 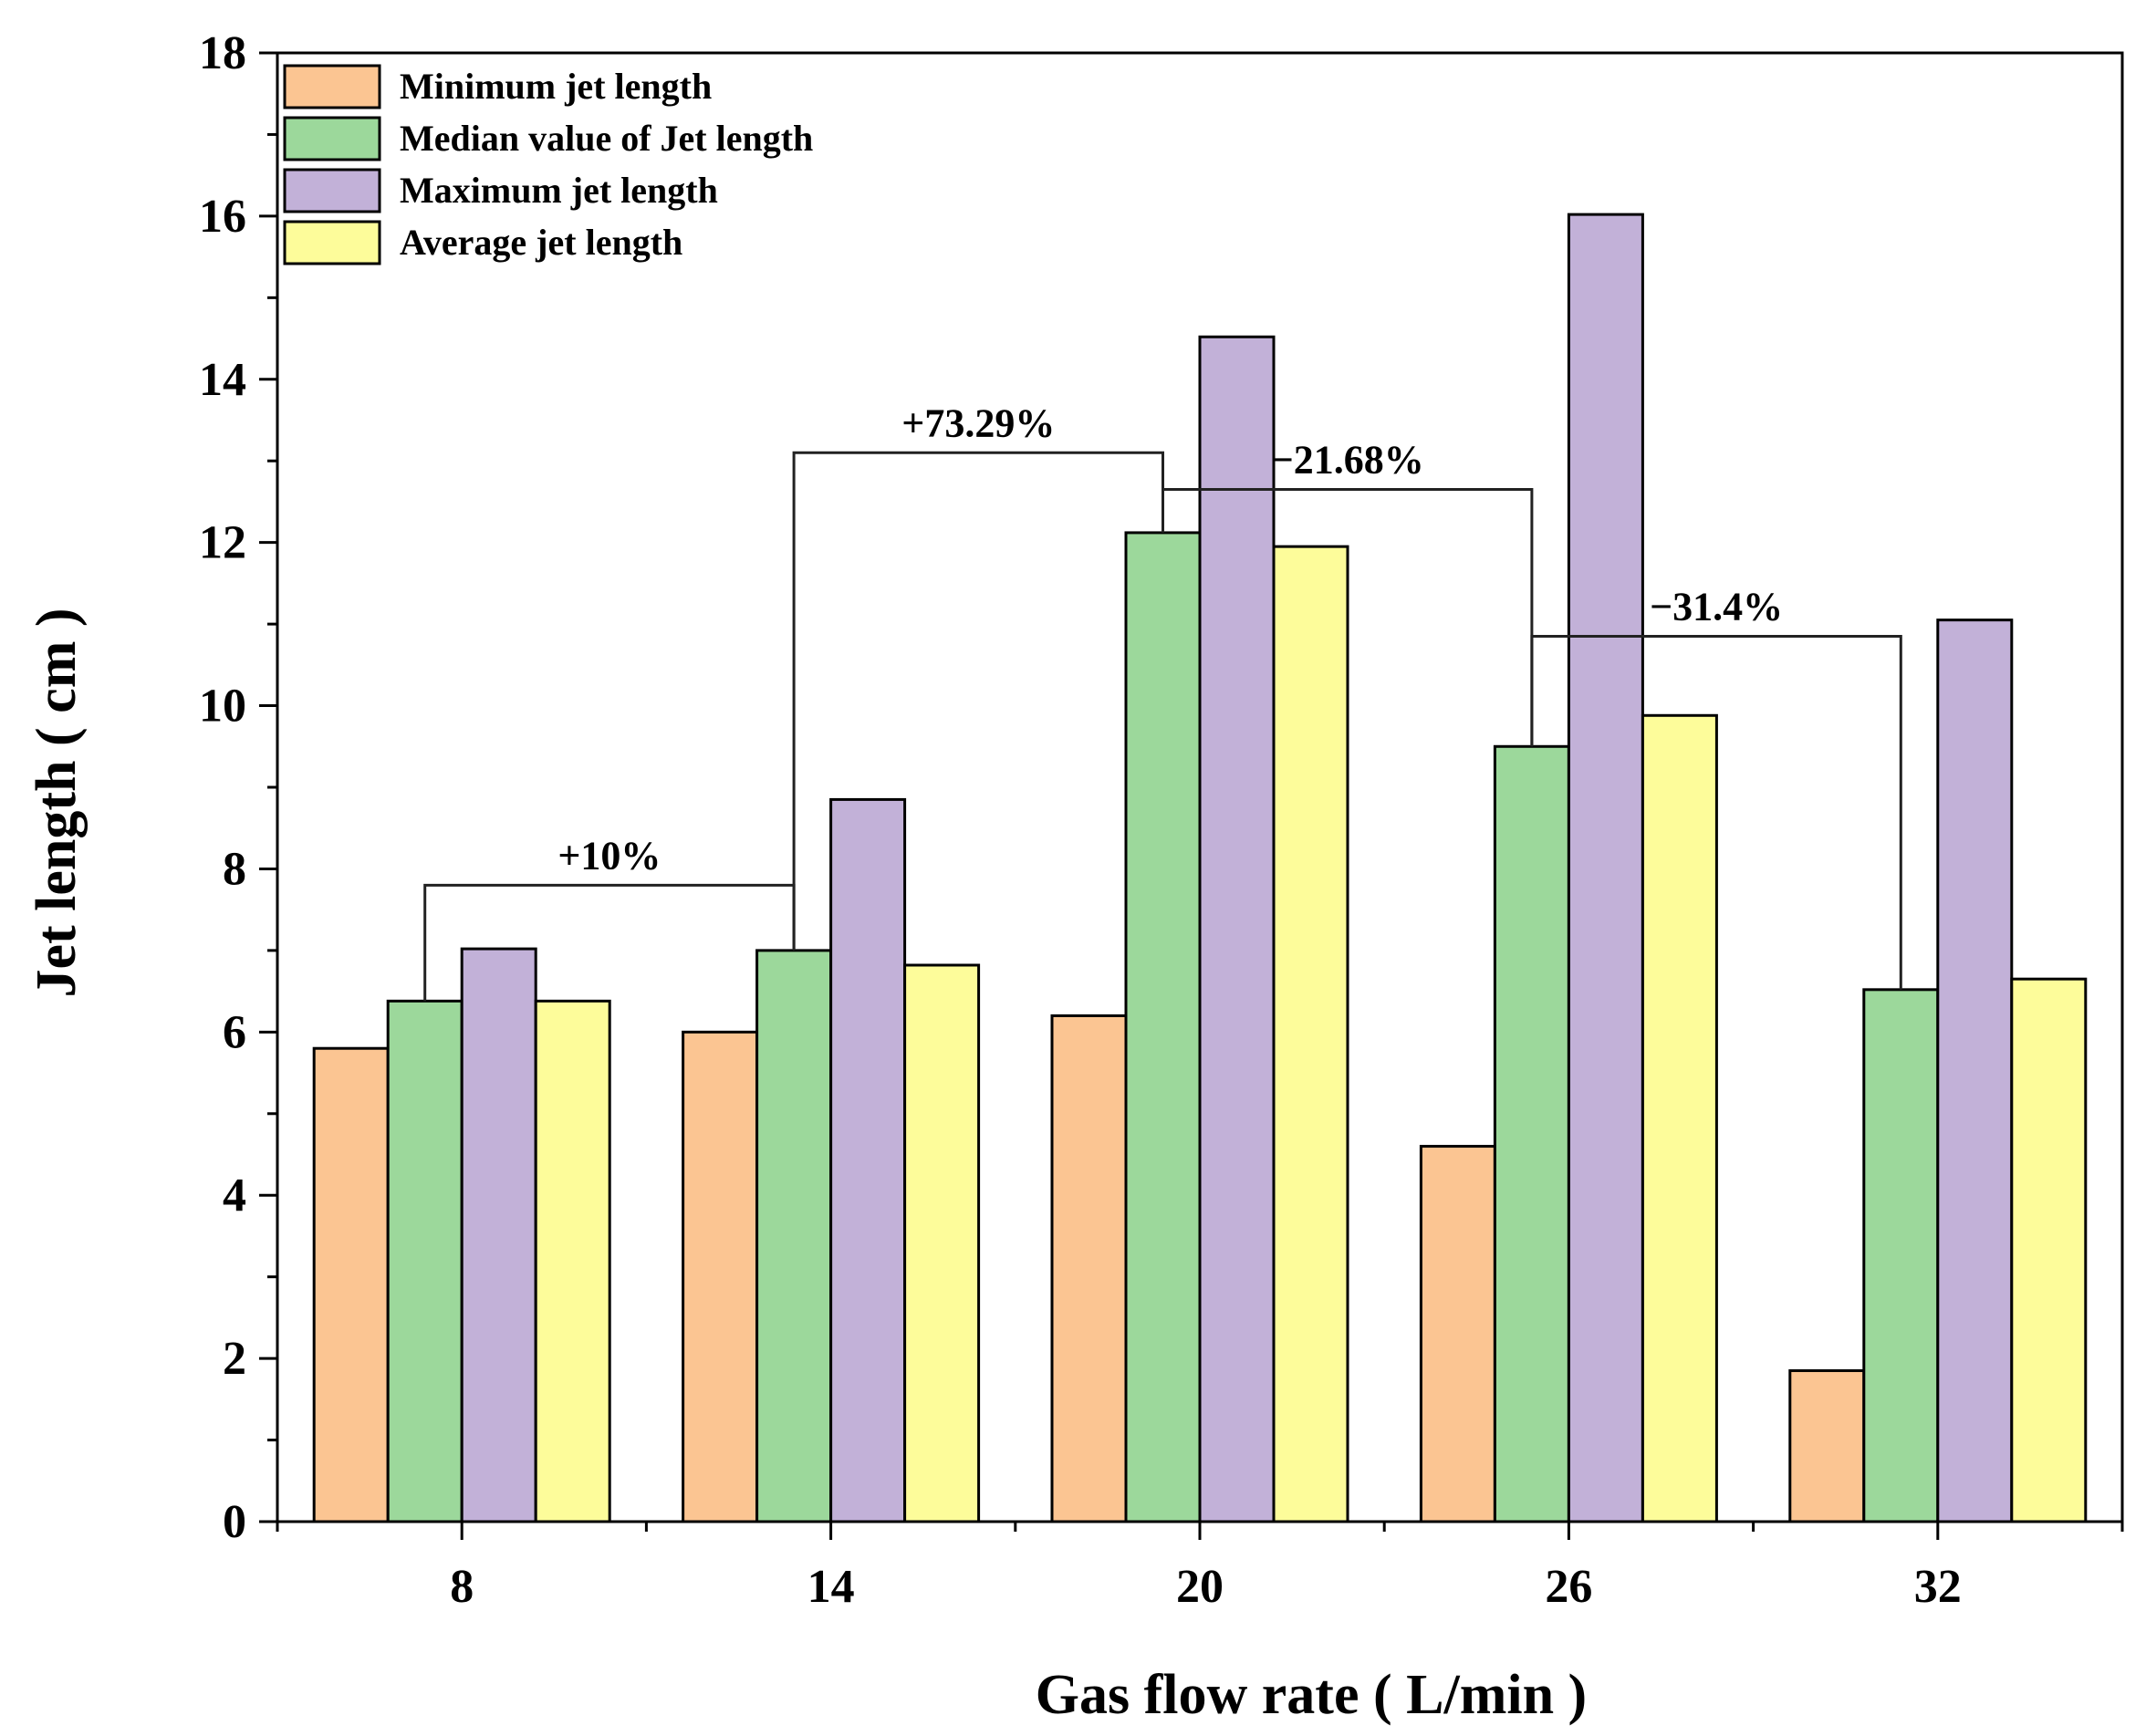 I want to click on y-tick-label: 4, so click(x=235, y=1195).